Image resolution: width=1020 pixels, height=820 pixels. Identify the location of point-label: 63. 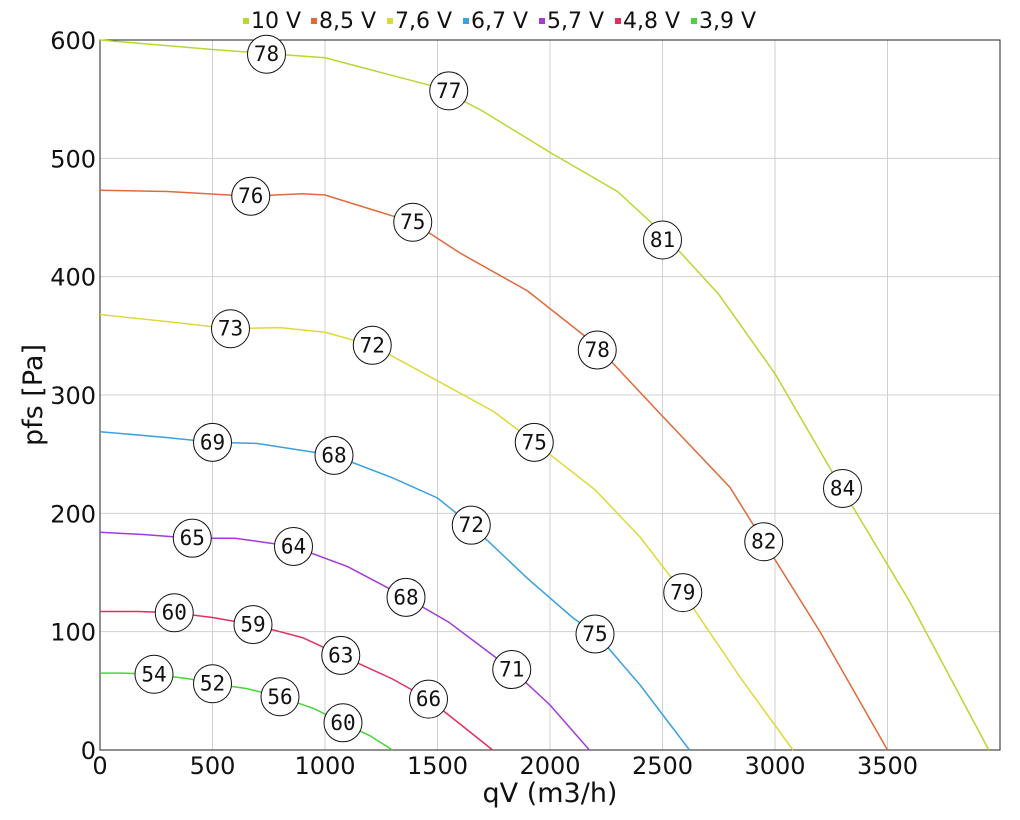
(341, 655).